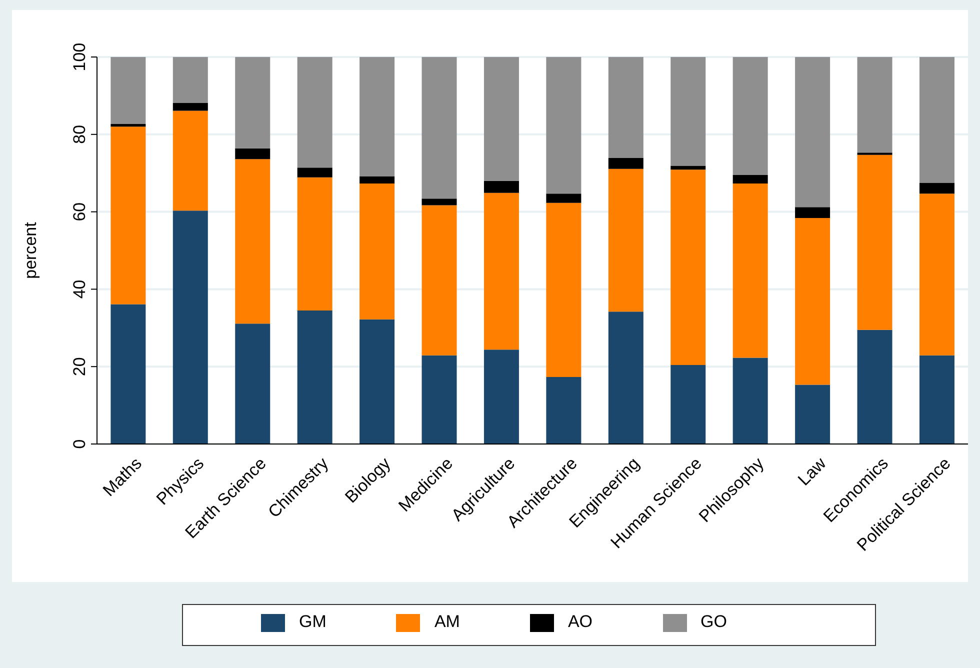 The width and height of the screenshot is (980, 668). Describe the element at coordinates (713, 621) in the screenshot. I see `legend-label: GO` at that location.